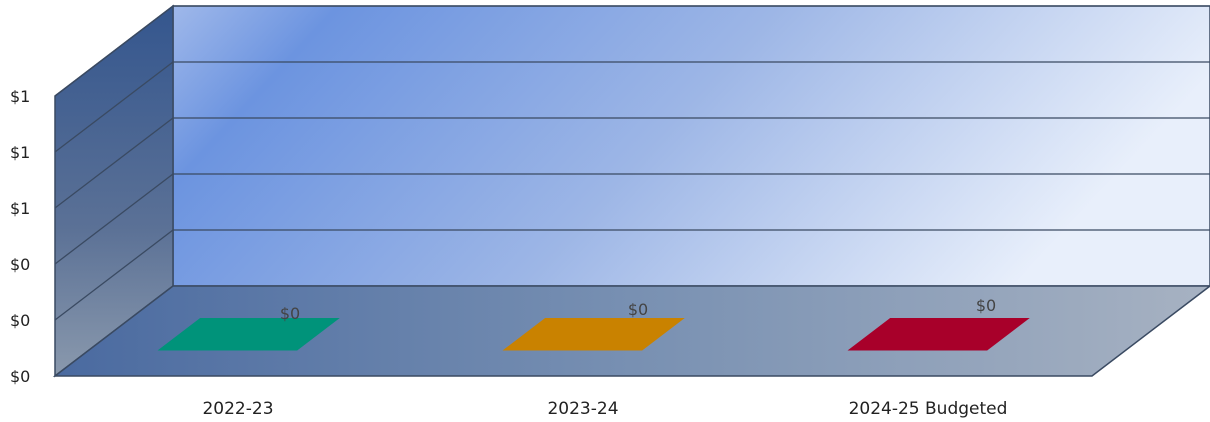 This screenshot has height=422, width=1210. What do you see at coordinates (928, 409) in the screenshot?
I see `x-category-label: 2024-25 Budgeted` at bounding box center [928, 409].